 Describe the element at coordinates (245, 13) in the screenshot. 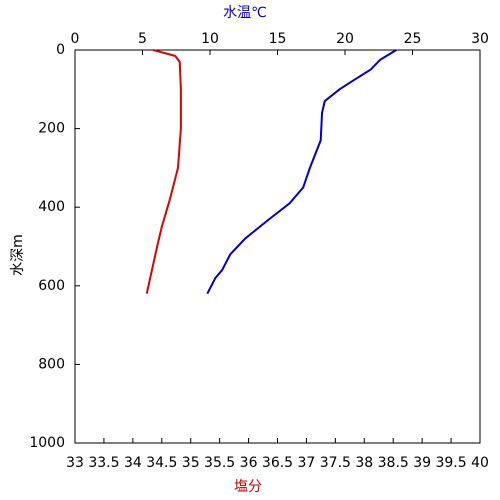

I see `top-axis-title: 水温℃` at that location.